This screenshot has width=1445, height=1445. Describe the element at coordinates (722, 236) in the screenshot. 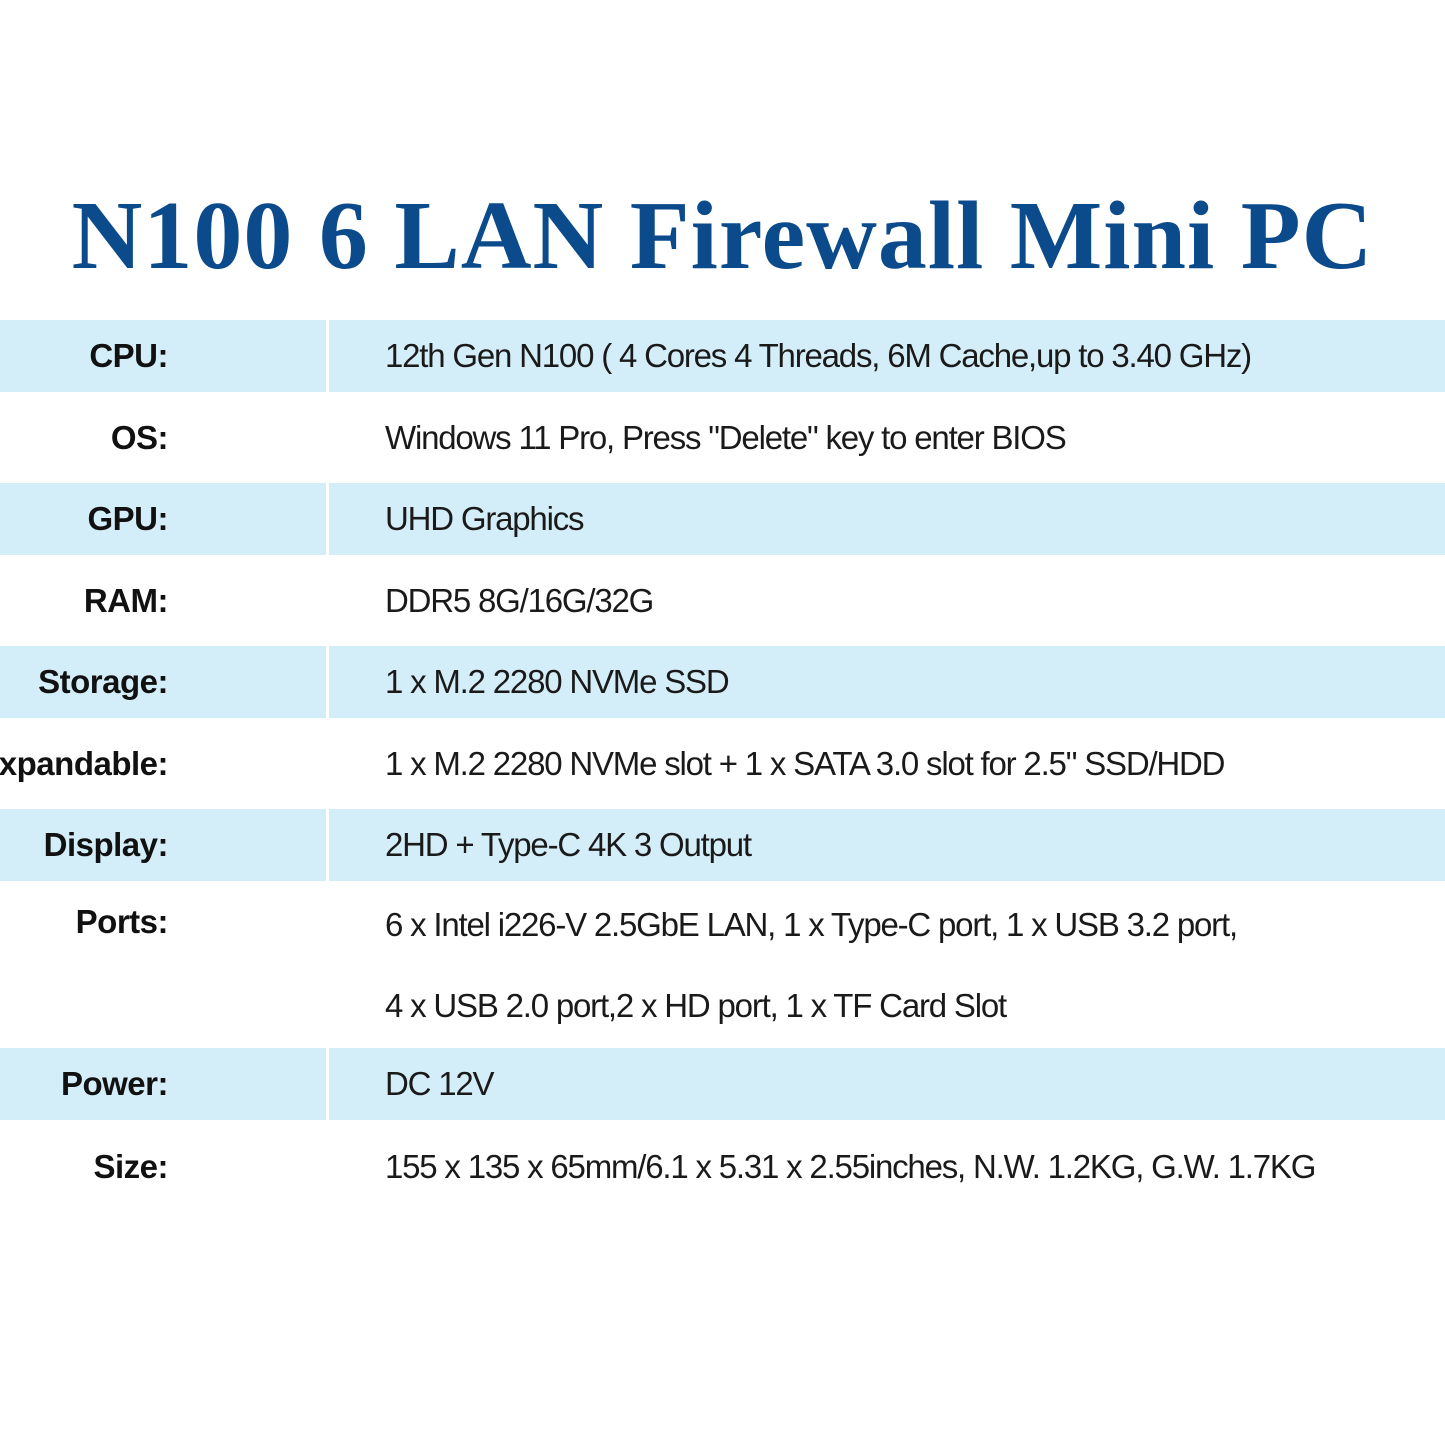

I see `page-title: N100 6 LAN Firewall Mini PC` at that location.